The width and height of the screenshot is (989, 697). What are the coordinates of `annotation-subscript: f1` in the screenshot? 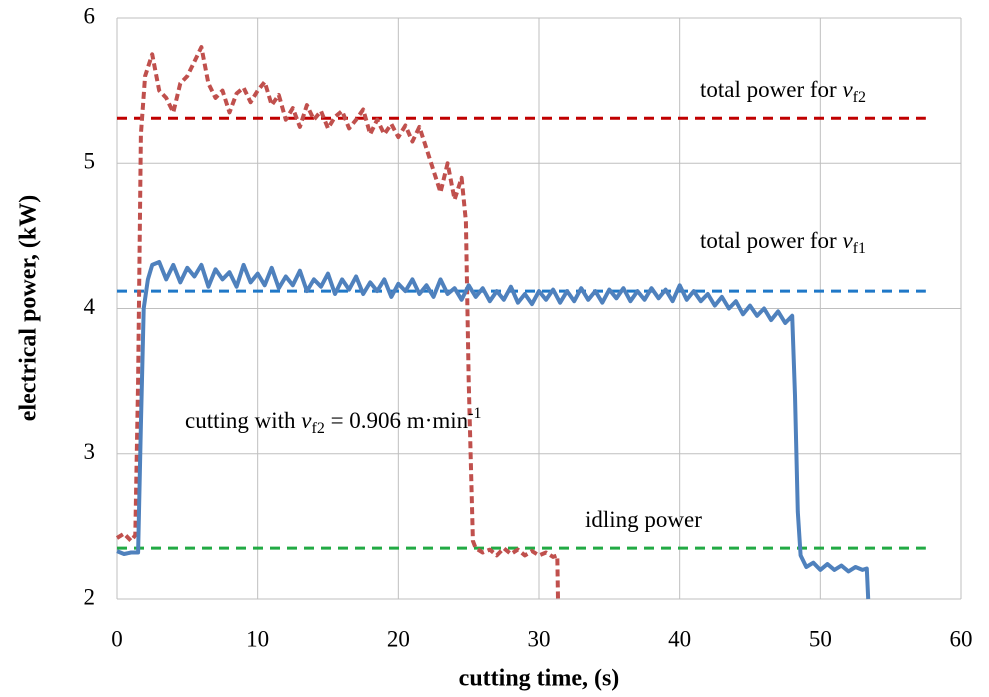 It's located at (859, 248).